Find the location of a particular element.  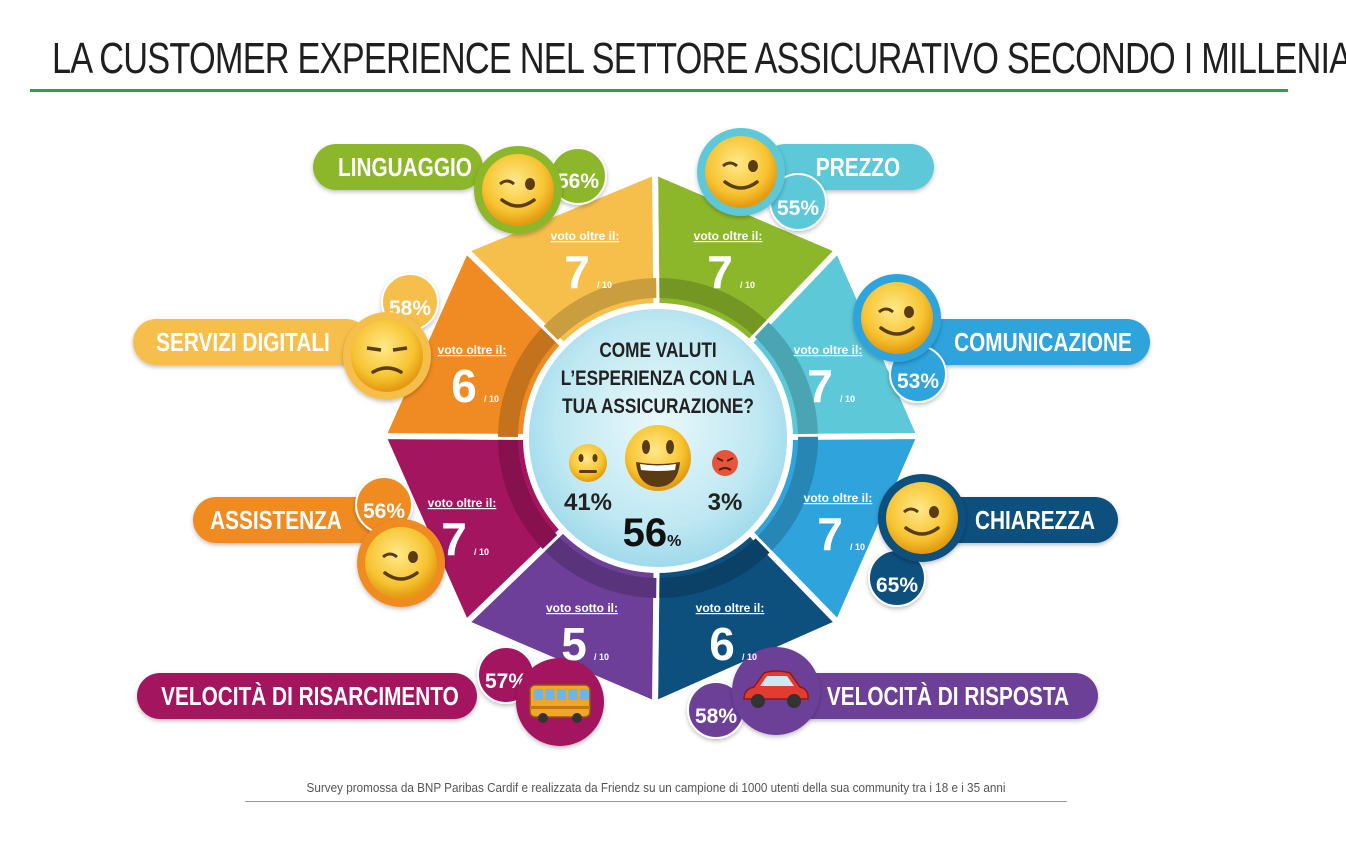

category-label-prezzo: PREZZO is located at coordinates (858, 167).